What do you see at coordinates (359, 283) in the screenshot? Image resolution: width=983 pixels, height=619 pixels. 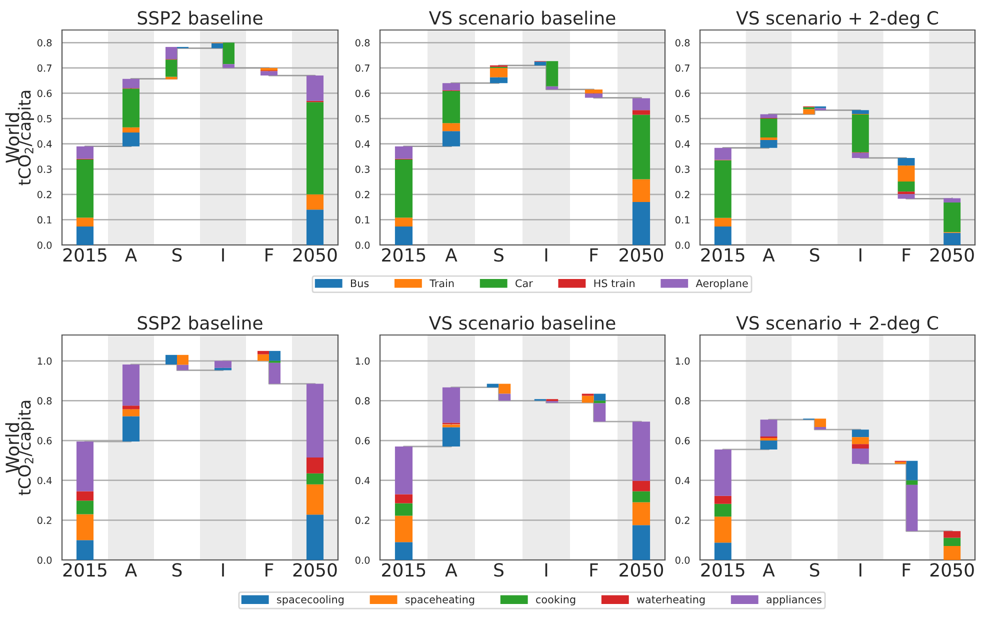 I see `legend-label: Bus` at bounding box center [359, 283].